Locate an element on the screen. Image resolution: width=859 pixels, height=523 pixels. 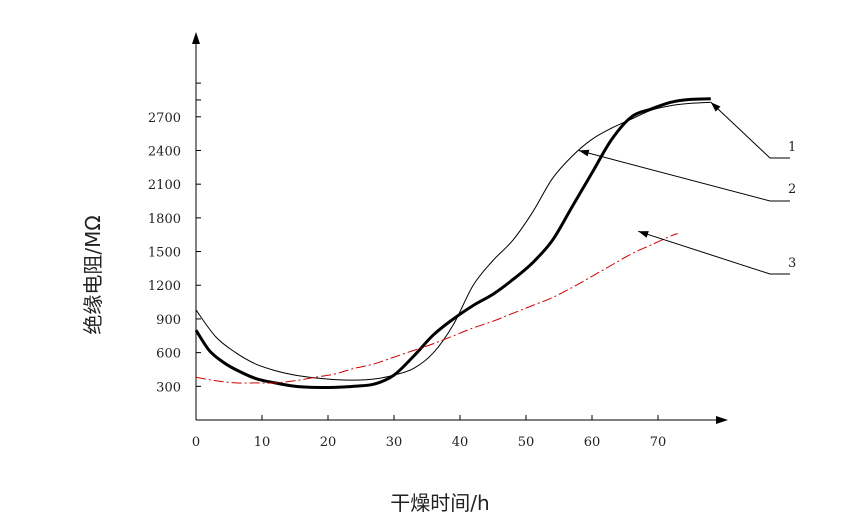
callout-label-3: 3 is located at coordinates (792, 263).